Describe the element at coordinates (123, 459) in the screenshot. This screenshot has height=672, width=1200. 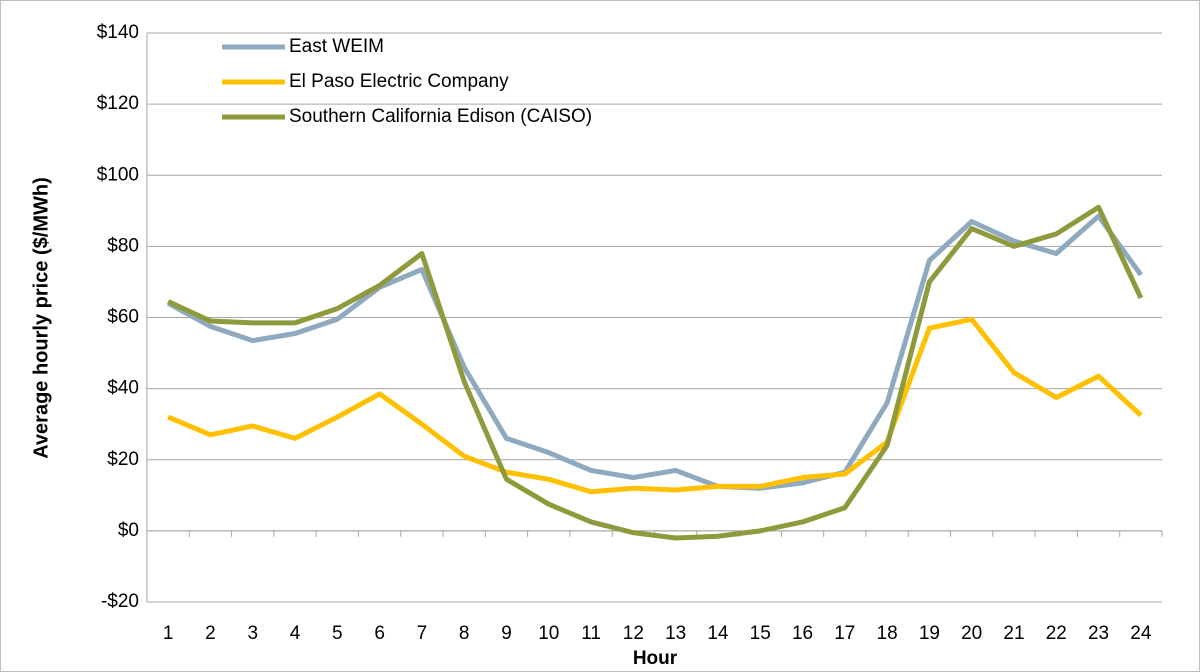
I see `y-tick-label: $20` at that location.